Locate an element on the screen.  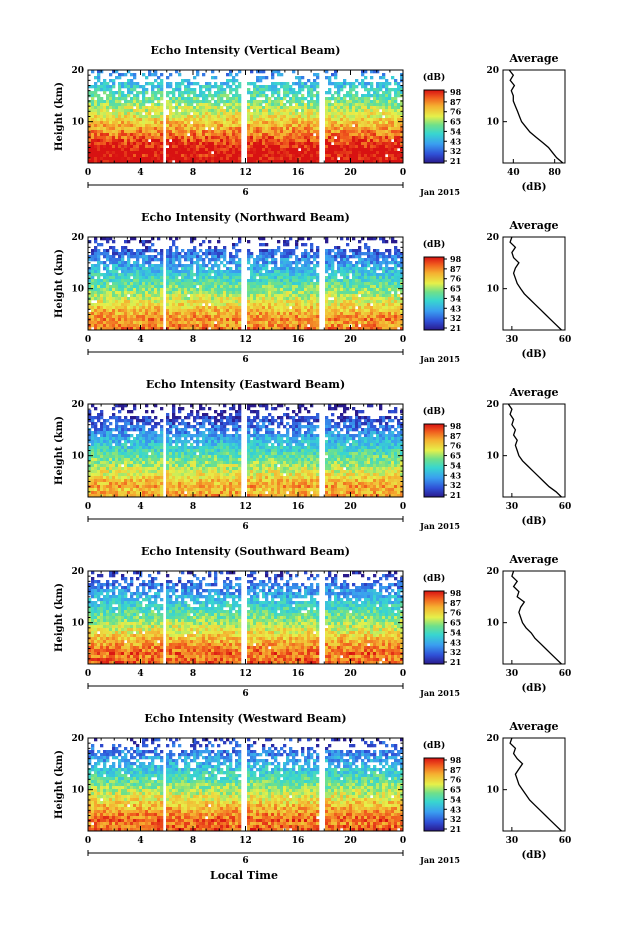
avg-x-tick-label: 80 is located at coordinates (554, 173).